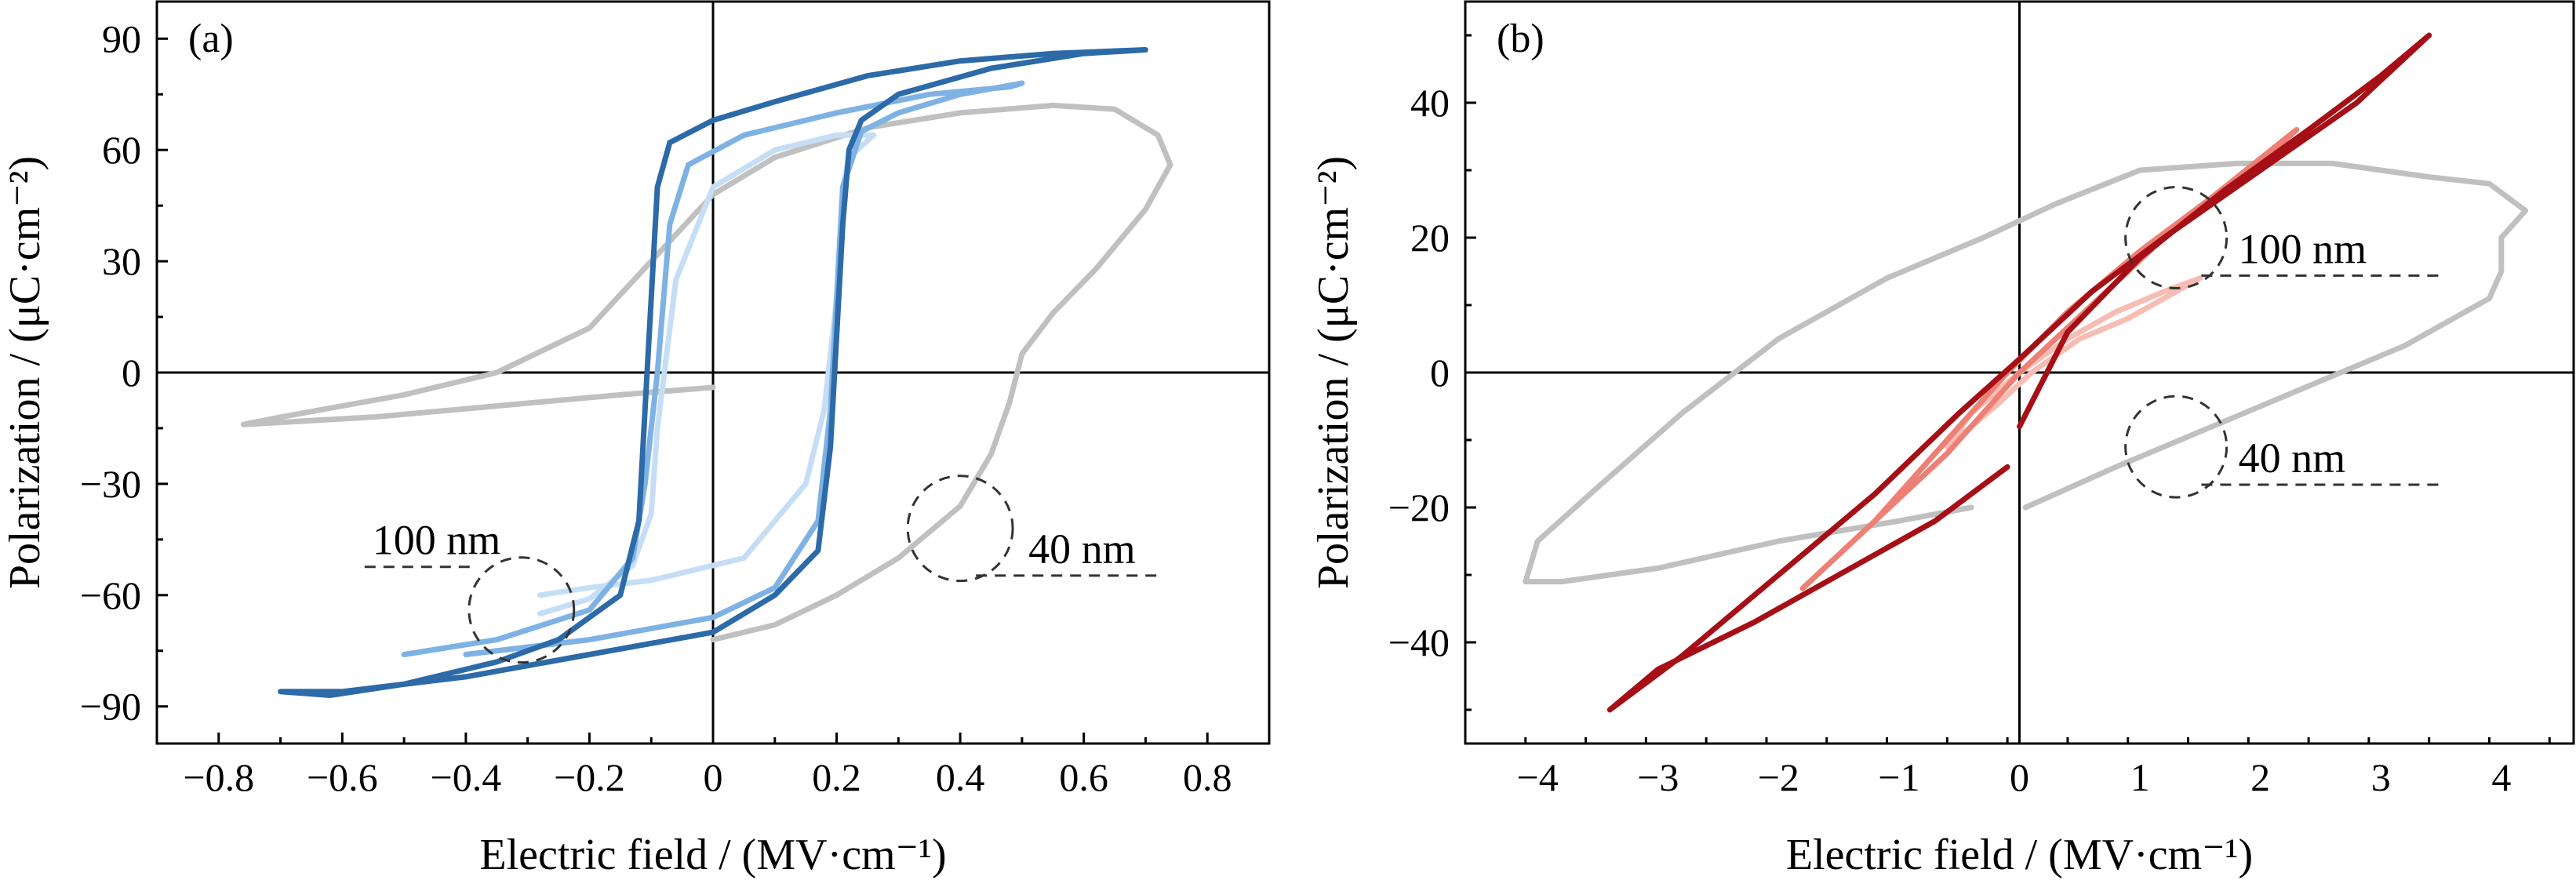  Describe the element at coordinates (1430, 103) in the screenshot. I see `y-tick-label: 40` at that location.